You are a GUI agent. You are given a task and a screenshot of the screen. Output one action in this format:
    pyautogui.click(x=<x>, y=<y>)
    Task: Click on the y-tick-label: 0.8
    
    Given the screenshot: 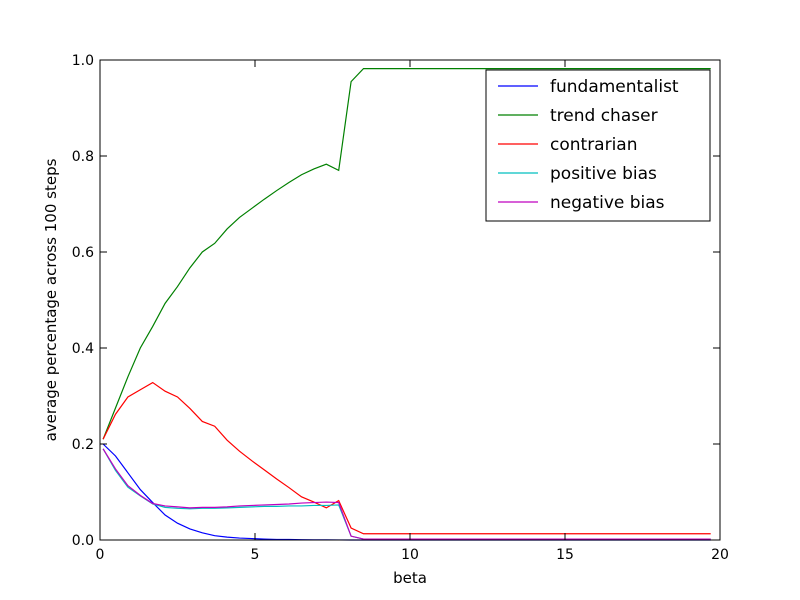 What is the action you would take?
    pyautogui.click(x=83, y=157)
    